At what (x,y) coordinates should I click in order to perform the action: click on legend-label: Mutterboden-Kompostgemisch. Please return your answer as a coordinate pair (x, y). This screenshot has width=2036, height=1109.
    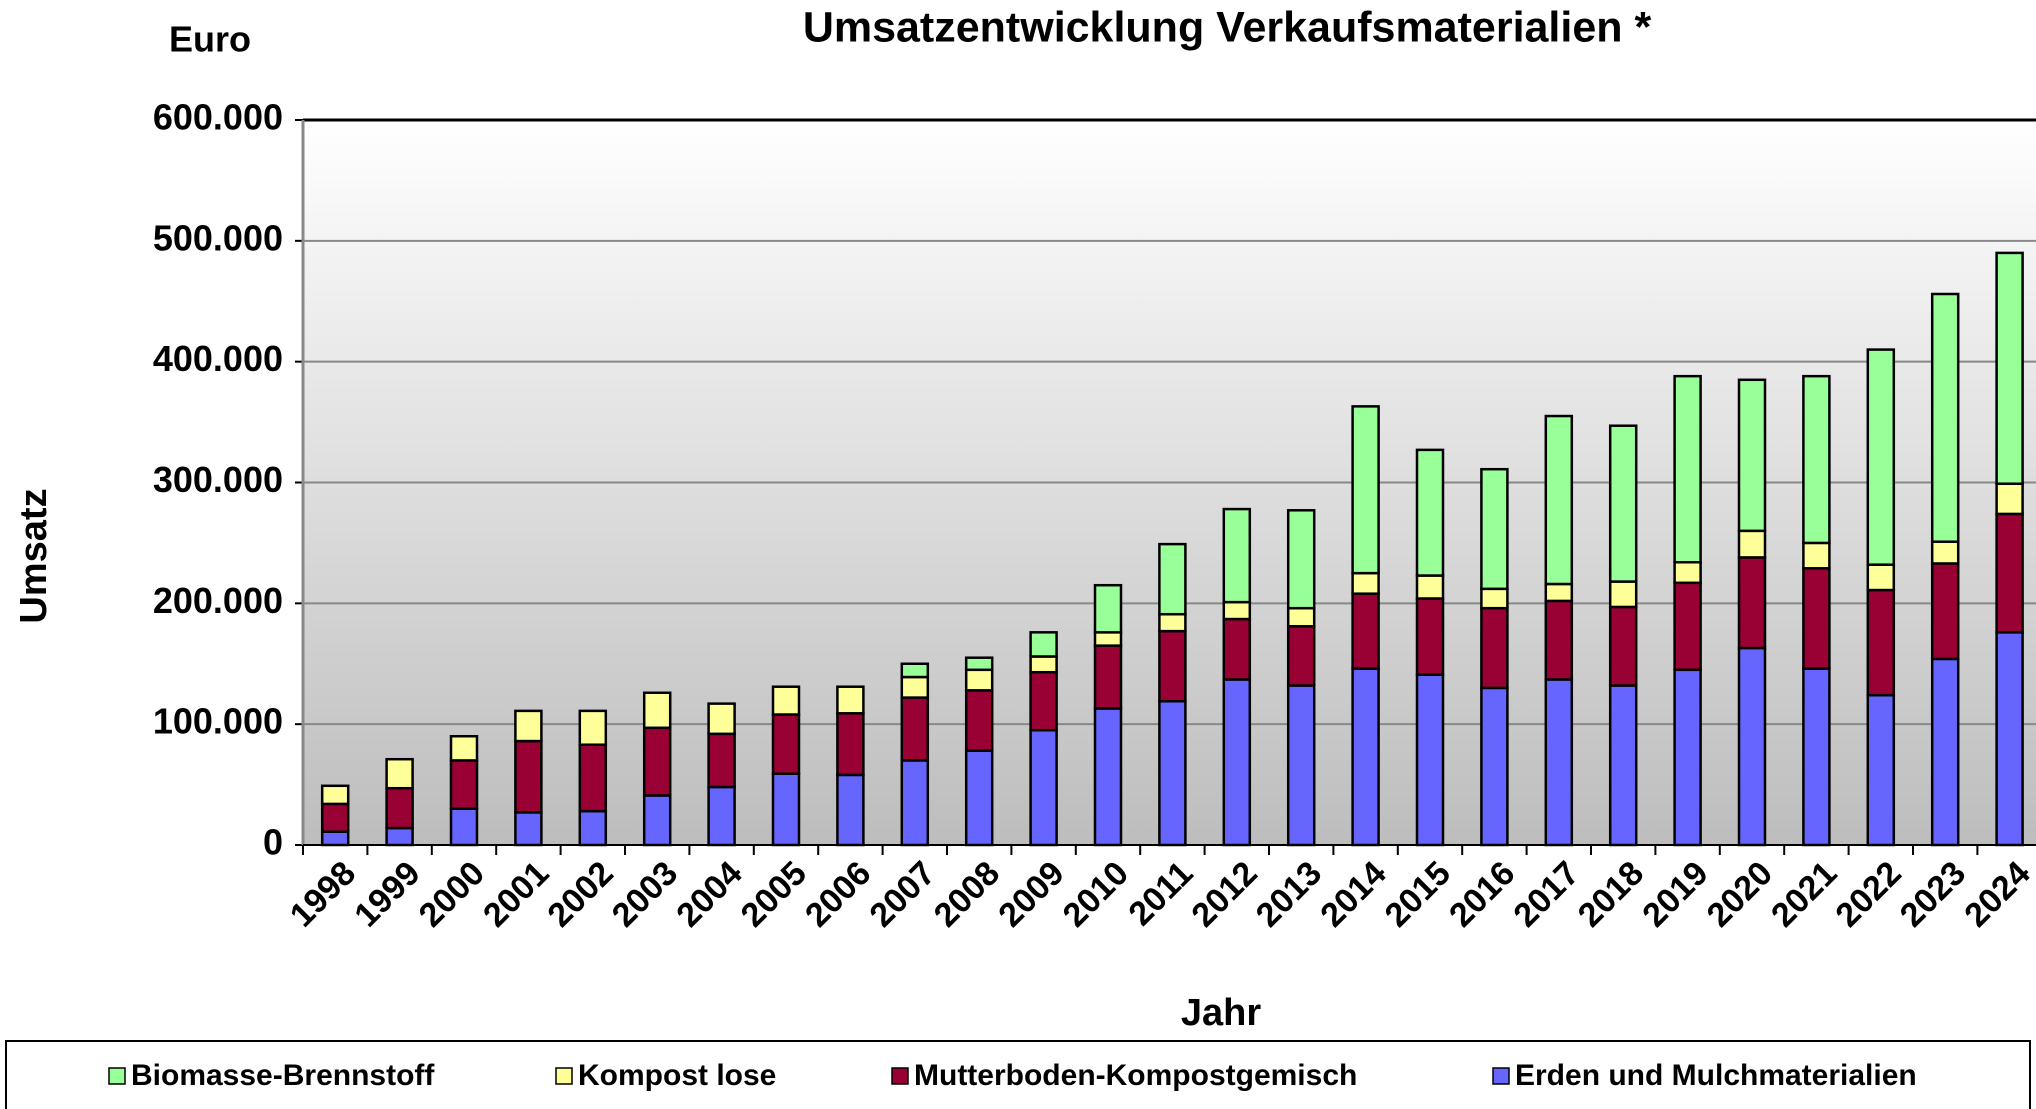
    Looking at the image, I should click on (1135, 1075).